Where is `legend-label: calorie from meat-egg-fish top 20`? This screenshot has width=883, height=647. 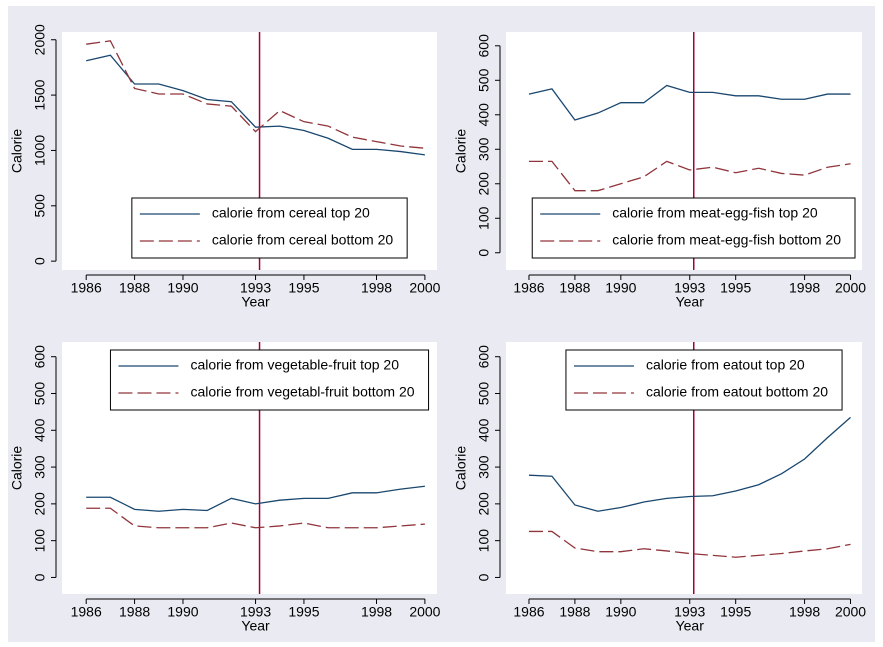 legend-label: calorie from meat-egg-fish top 20 is located at coordinates (715, 213).